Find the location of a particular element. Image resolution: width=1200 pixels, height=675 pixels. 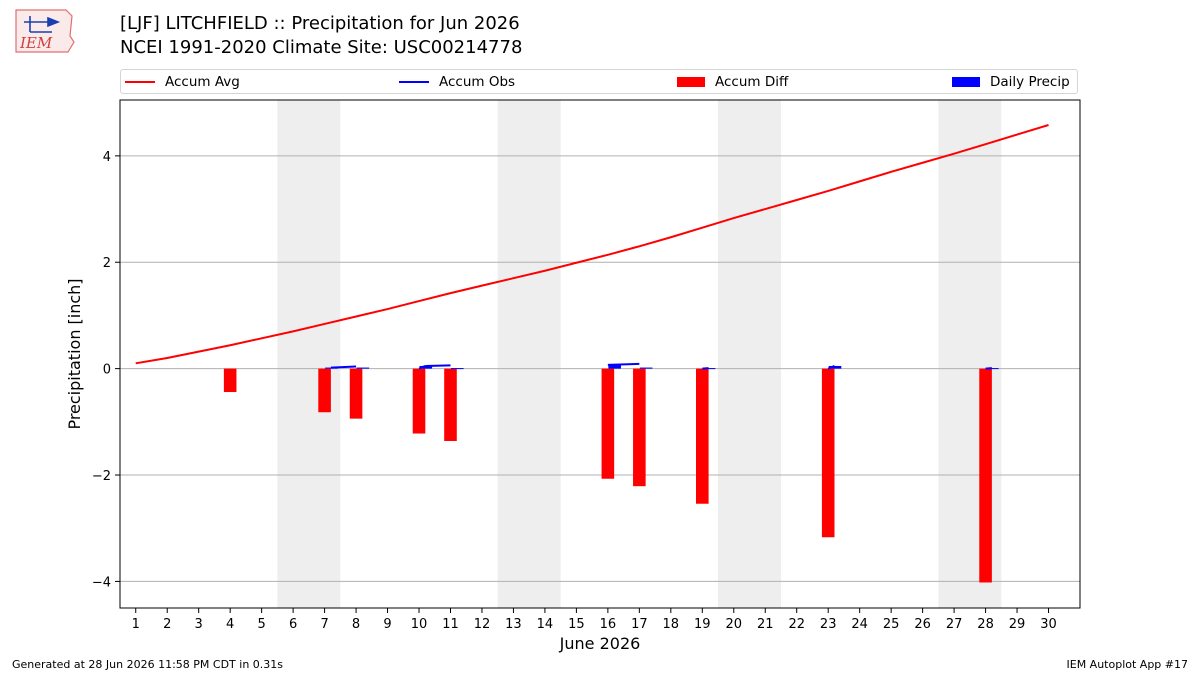

legend-item-accum-obs: Accum Obs is located at coordinates (457, 82).